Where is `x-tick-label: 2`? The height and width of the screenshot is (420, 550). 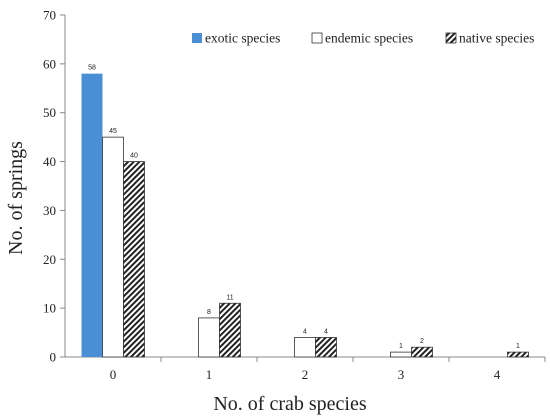
x-tick-label: 2 is located at coordinates (305, 374).